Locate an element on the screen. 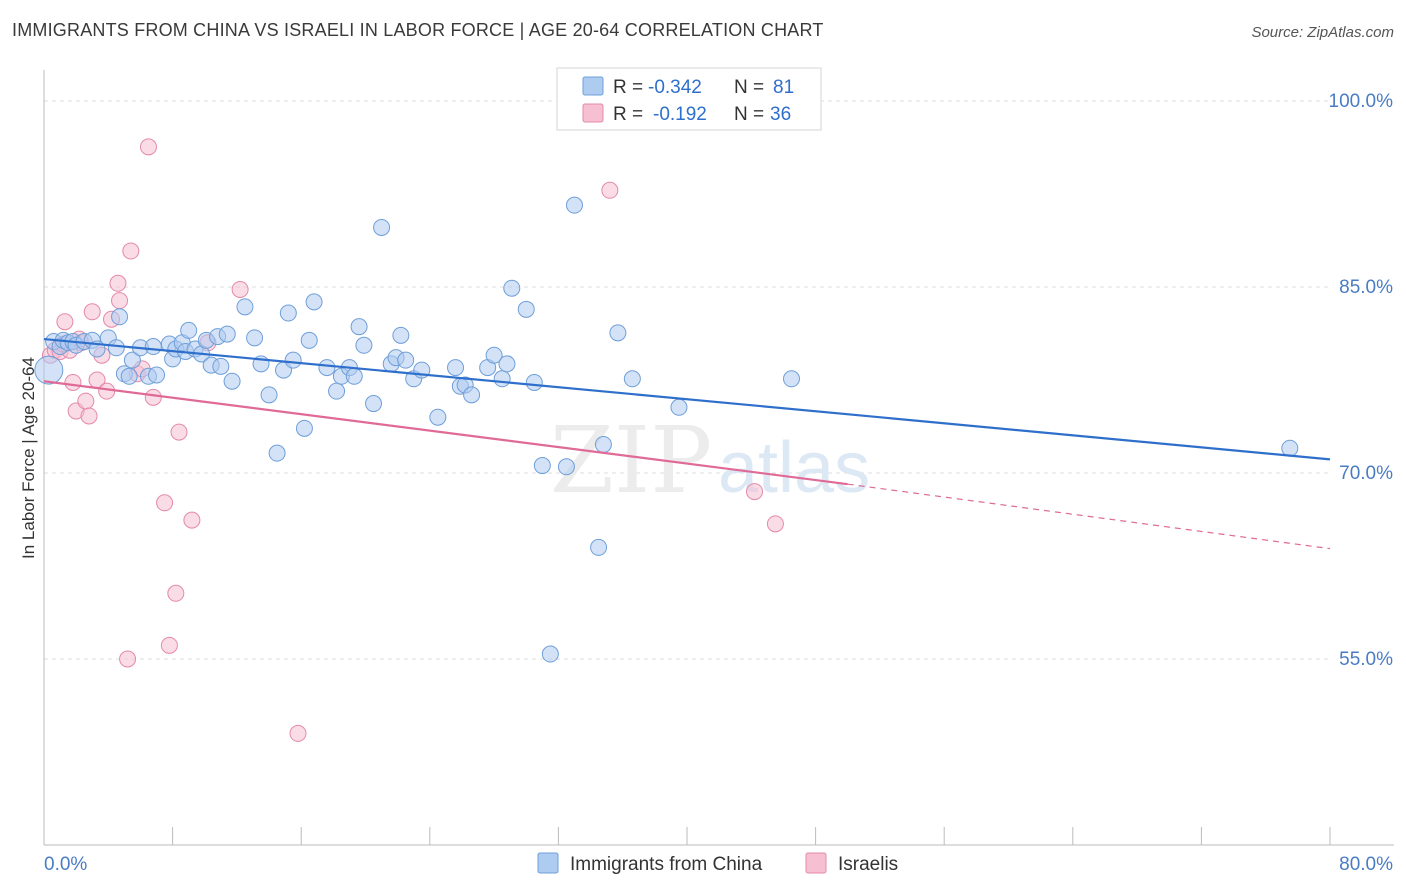  bottom-legend: Immigrants from China Israelis is located at coordinates (717, 863).